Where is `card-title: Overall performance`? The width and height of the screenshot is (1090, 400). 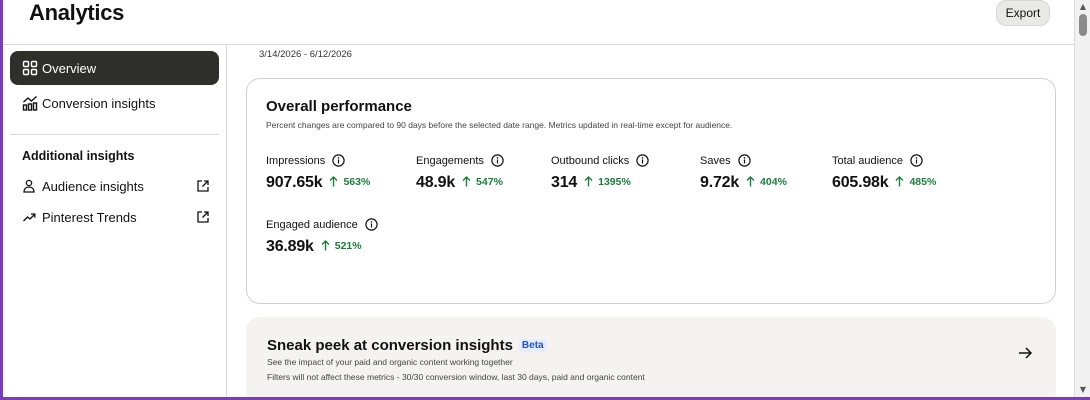
card-title: Overall performance is located at coordinates (339, 106).